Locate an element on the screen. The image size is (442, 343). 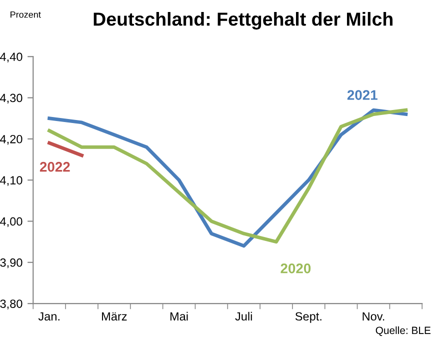
y-tick-label: 4,00 is located at coordinates (11, 222).